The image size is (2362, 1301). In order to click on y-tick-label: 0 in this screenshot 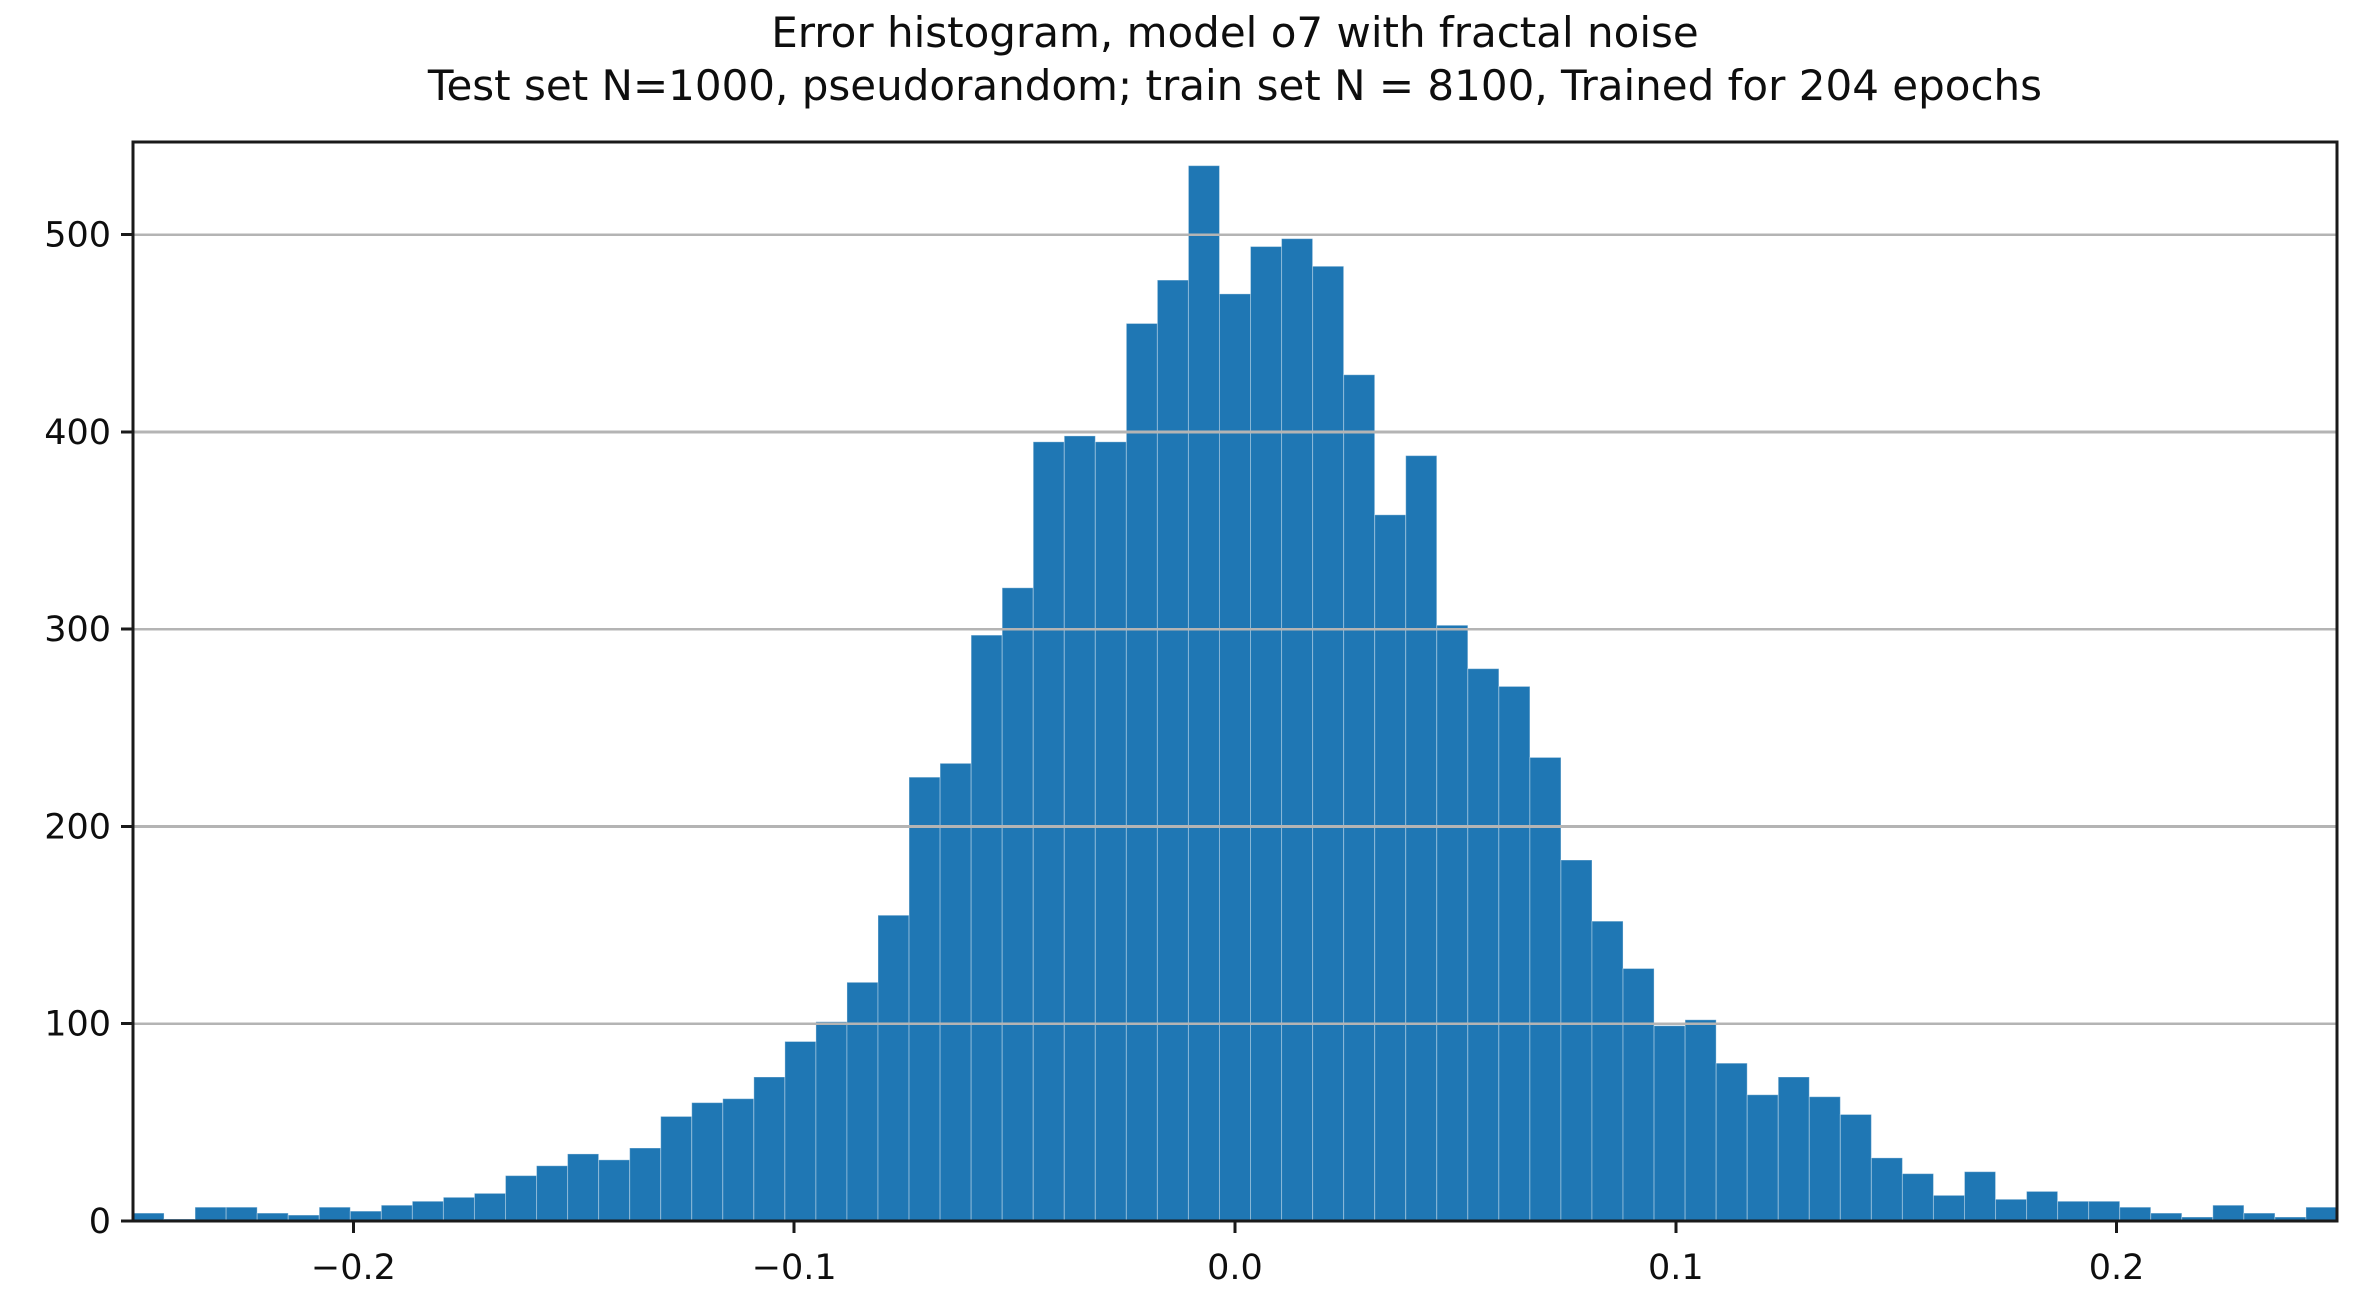, I will do `click(100, 1222)`.